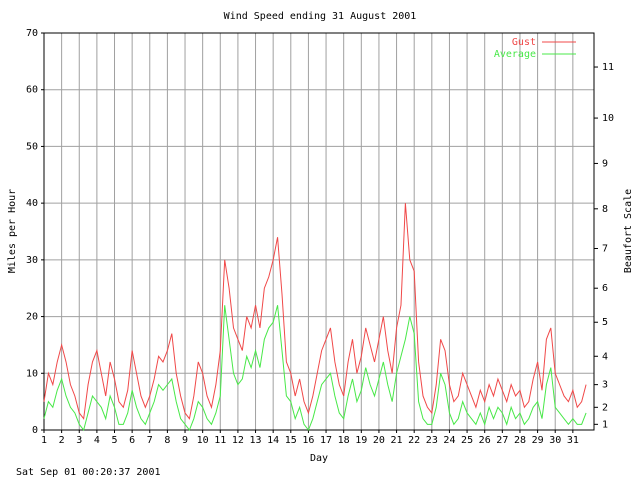 The image size is (640, 480). I want to click on y2-tick-label: 11, so click(608, 67).